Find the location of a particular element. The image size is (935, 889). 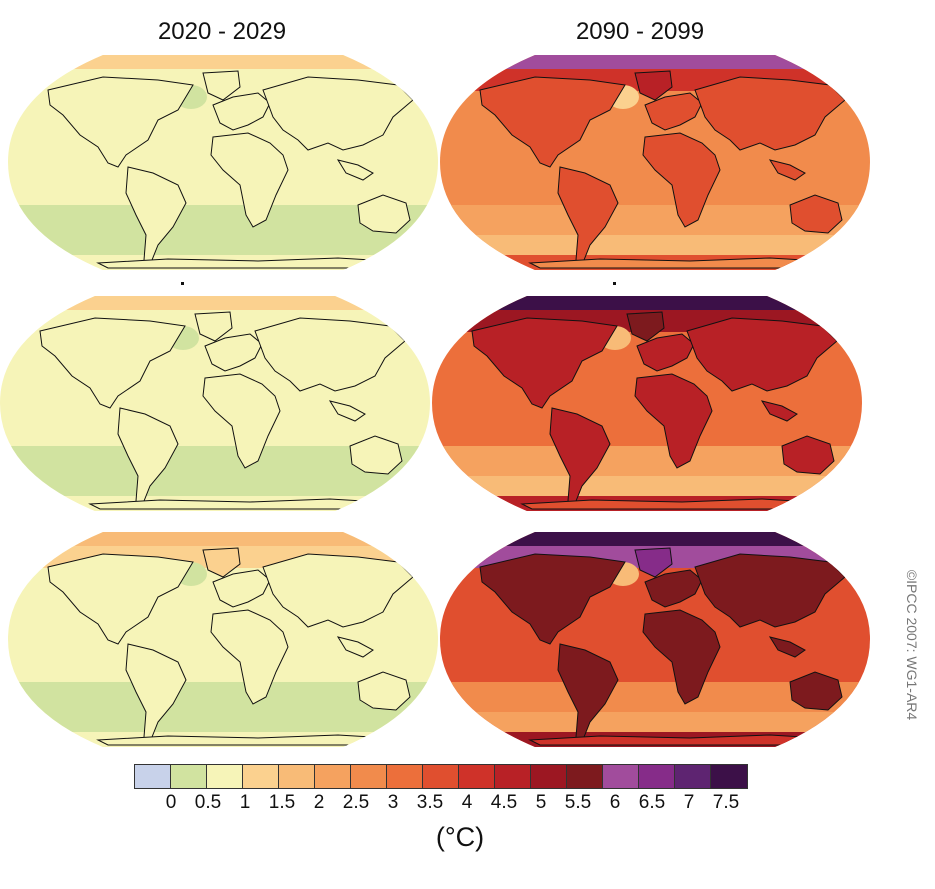

column-title-2020-2029: 2020 - 2029 is located at coordinates (222, 31).